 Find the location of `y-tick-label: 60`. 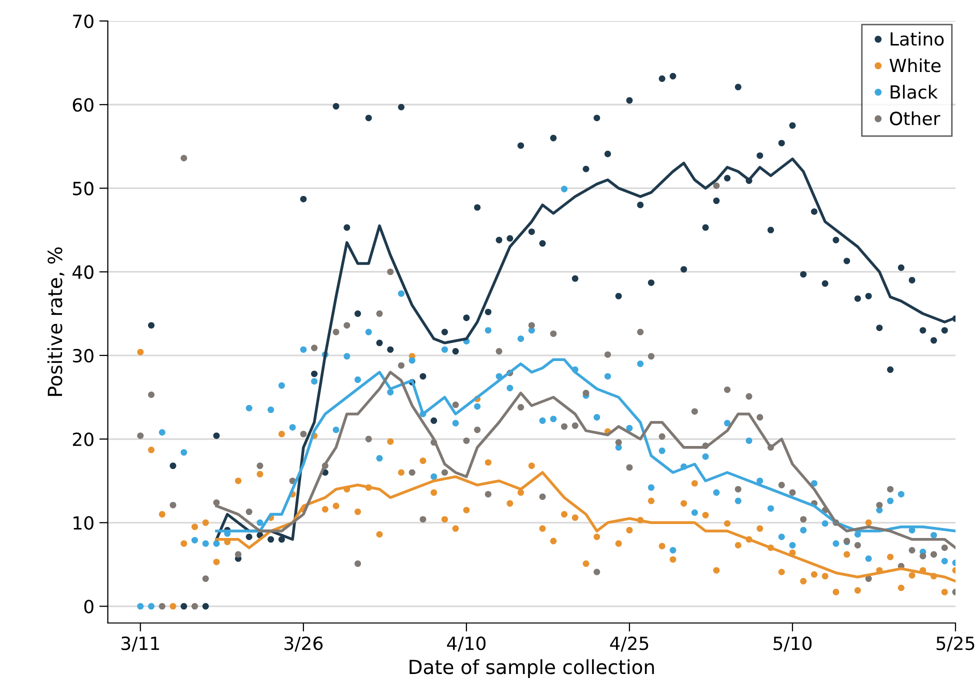

y-tick-label: 60 is located at coordinates (83, 105).